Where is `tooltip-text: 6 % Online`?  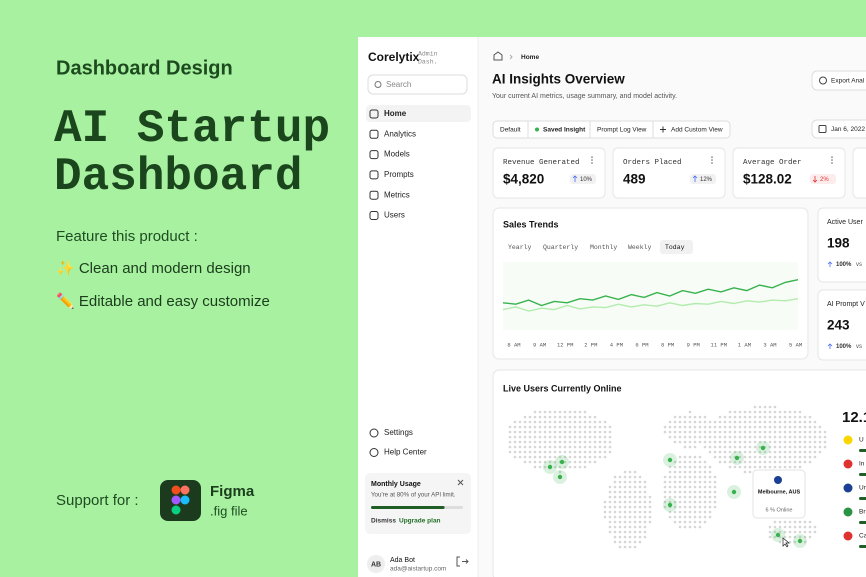
tooltip-text: 6 % Online is located at coordinates (779, 510).